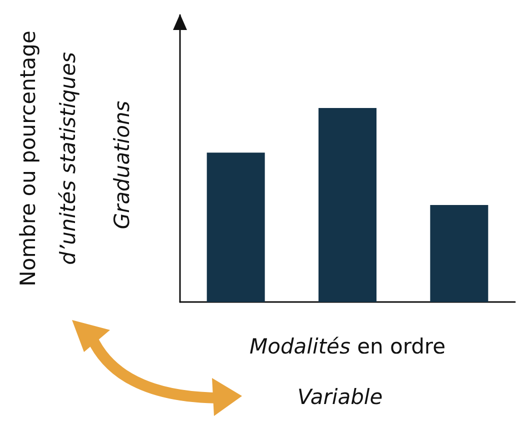 Image resolution: width=523 pixels, height=446 pixels. Describe the element at coordinates (347, 346) in the screenshot. I see `x-axis-title: Modalités en ordre` at that location.